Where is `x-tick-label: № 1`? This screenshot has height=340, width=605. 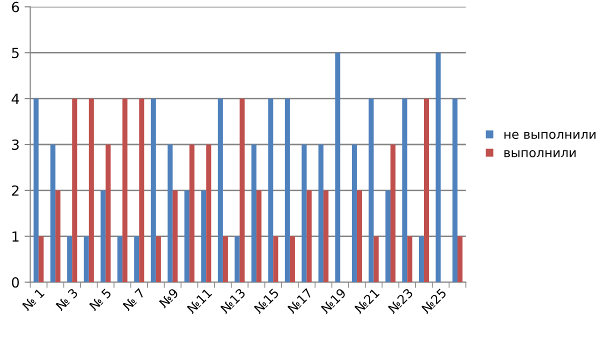 x-tick-label: № 1 is located at coordinates (33, 300).